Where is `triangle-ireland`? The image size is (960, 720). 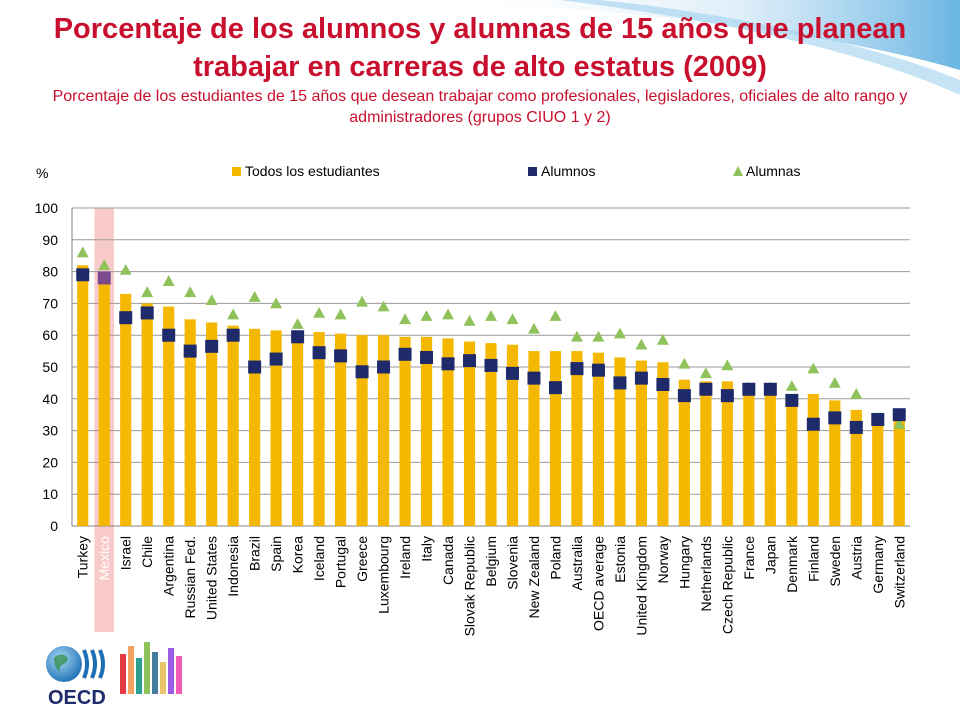
triangle-ireland is located at coordinates (405, 319).